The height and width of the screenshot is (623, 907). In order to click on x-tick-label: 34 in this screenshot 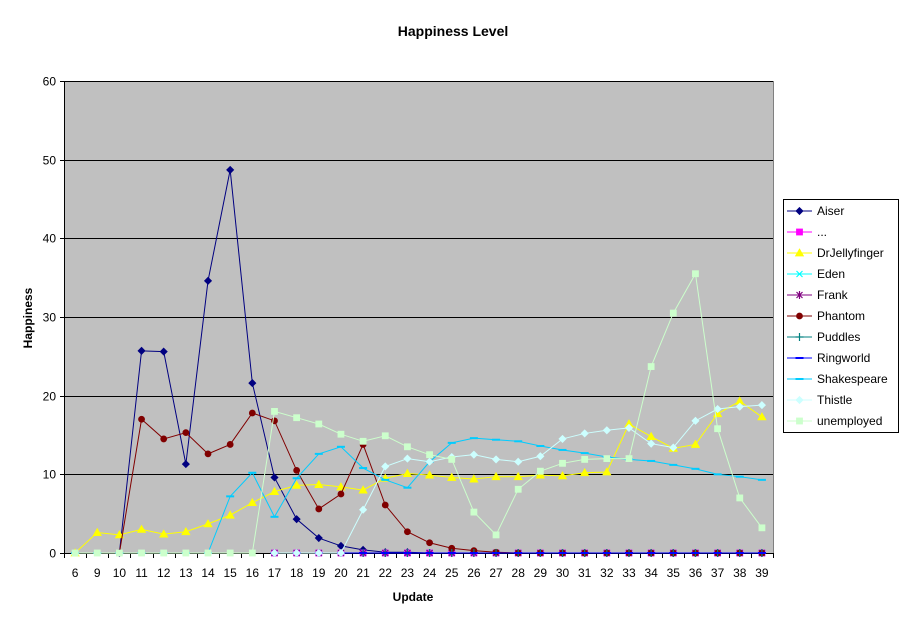, I will do `click(651, 573)`.